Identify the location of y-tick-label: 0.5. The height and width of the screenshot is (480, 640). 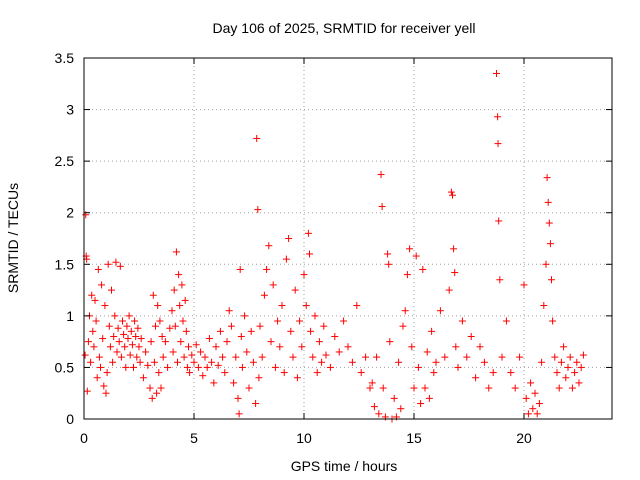
(65, 367).